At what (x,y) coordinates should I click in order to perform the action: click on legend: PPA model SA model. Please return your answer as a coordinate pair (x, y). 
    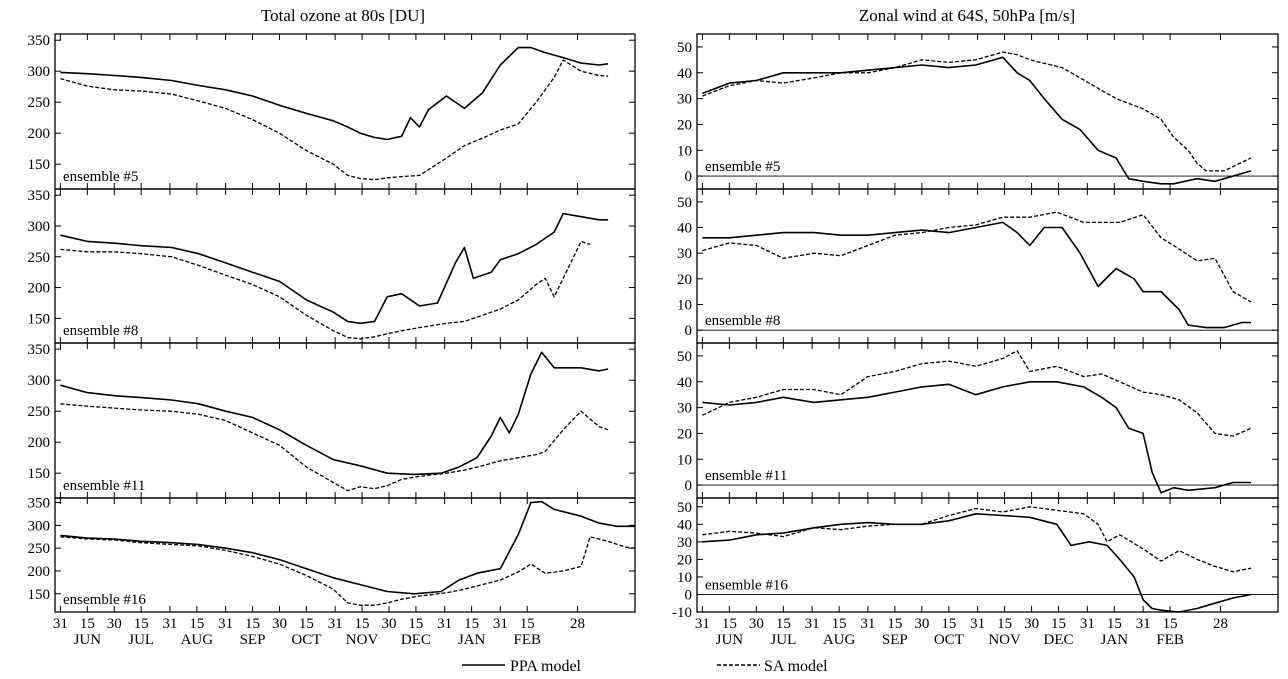
    Looking at the image, I should click on (645, 666).